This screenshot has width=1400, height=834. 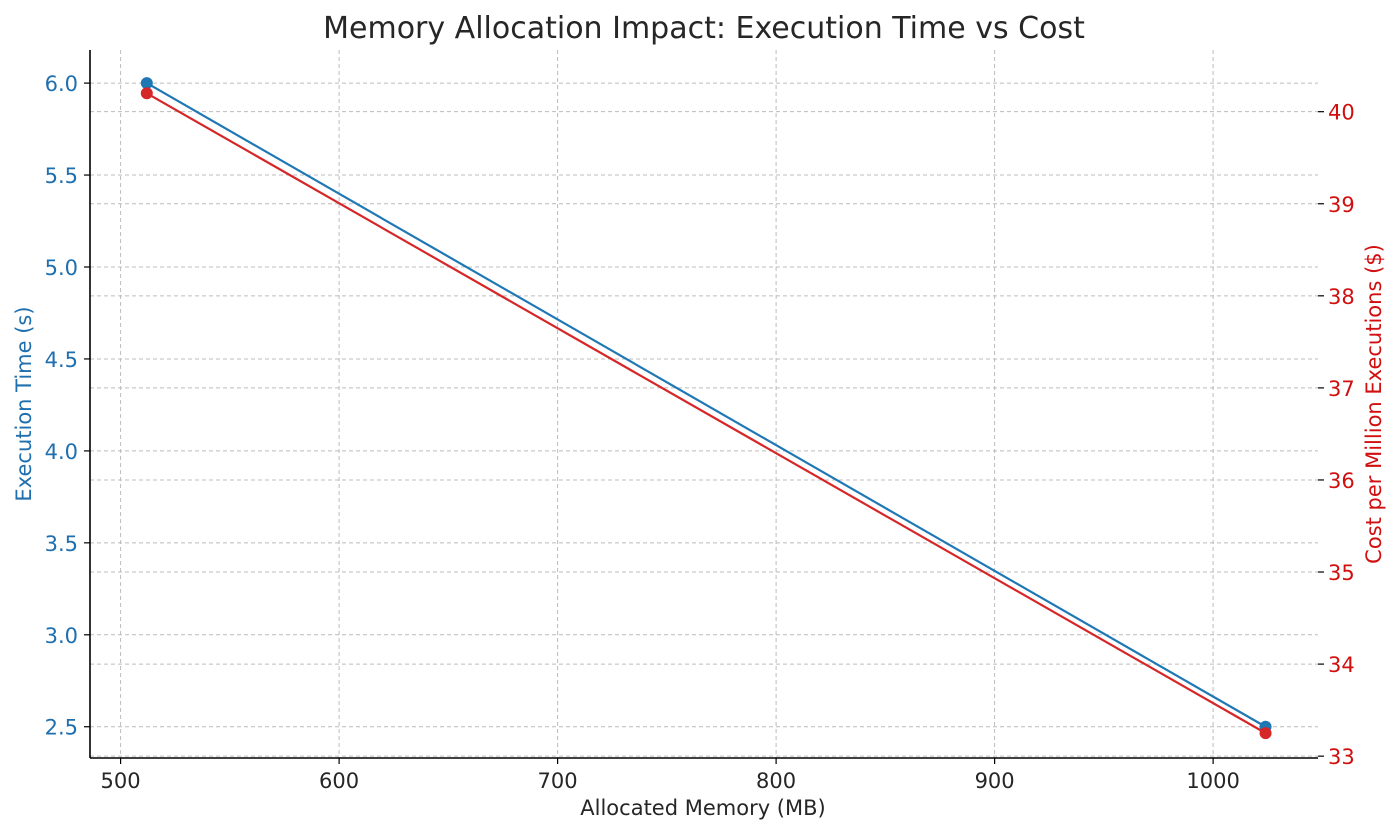 What do you see at coordinates (24, 403) in the screenshot?
I see `y-axis-label: Execution Time (s)` at bounding box center [24, 403].